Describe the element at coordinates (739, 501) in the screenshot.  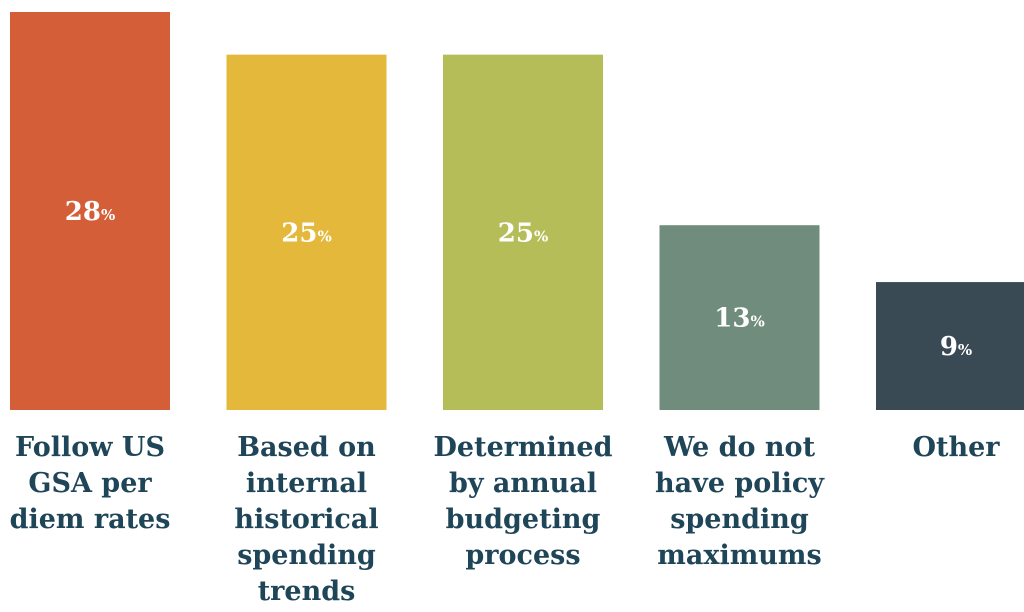
I see `category-label-4: We do not have policy spending maximums` at that location.